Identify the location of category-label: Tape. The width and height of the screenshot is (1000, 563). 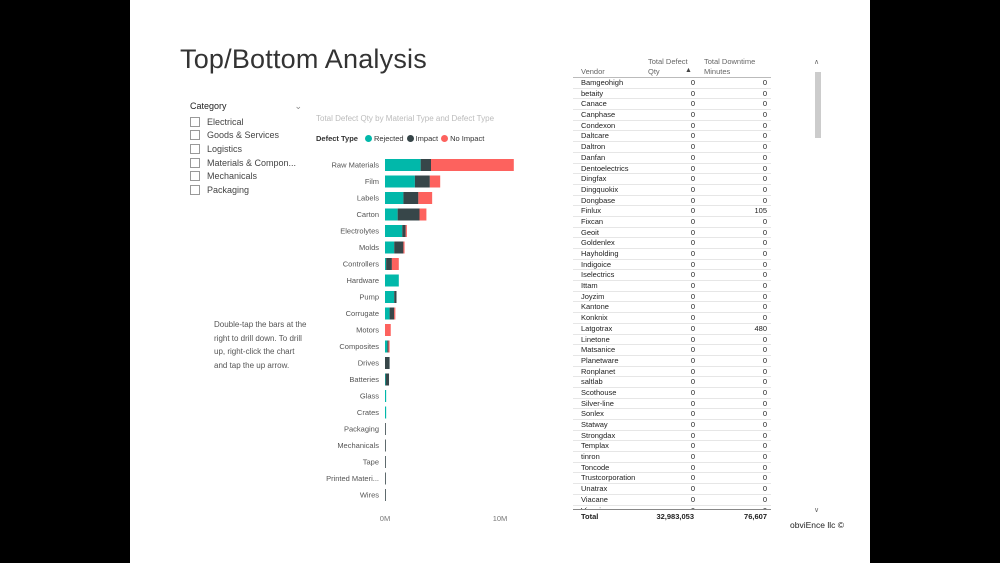
(371, 462).